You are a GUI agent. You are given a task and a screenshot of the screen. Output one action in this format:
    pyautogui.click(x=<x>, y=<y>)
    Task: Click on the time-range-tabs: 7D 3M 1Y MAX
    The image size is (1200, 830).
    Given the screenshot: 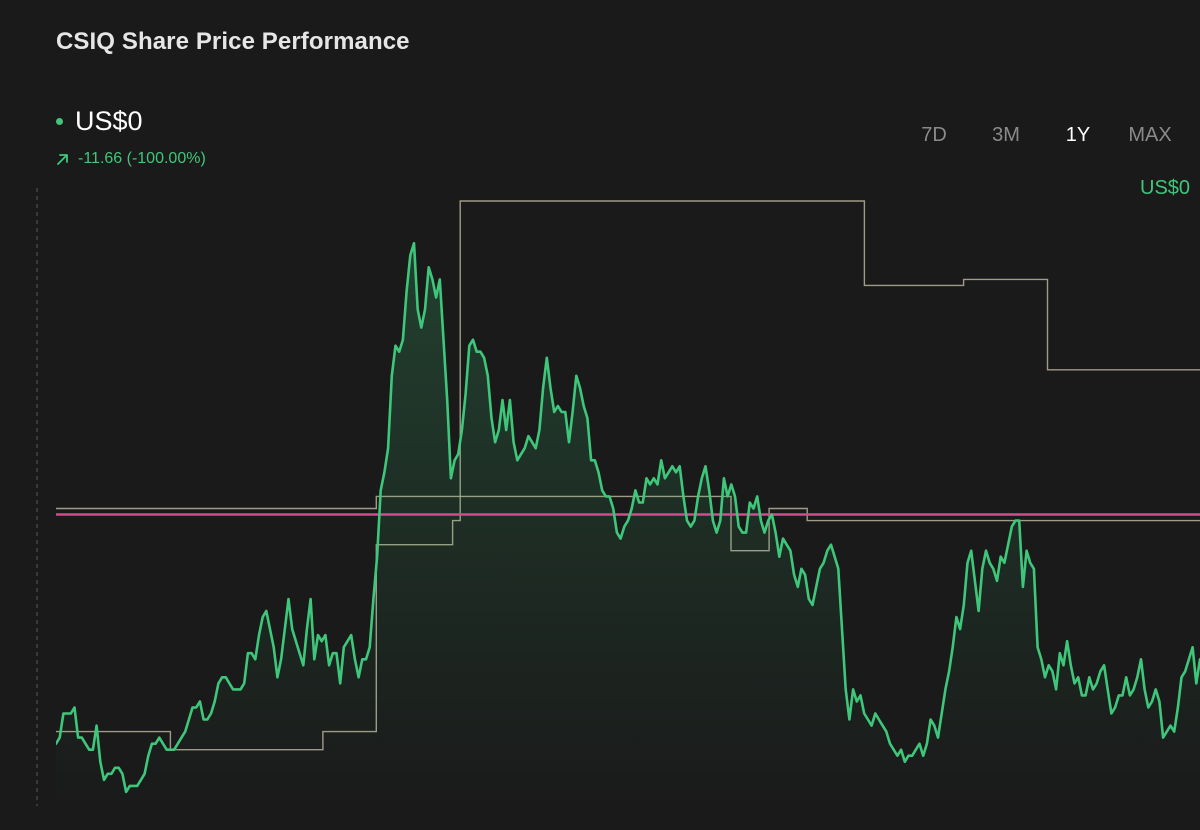 What is the action you would take?
    pyautogui.click(x=1042, y=135)
    